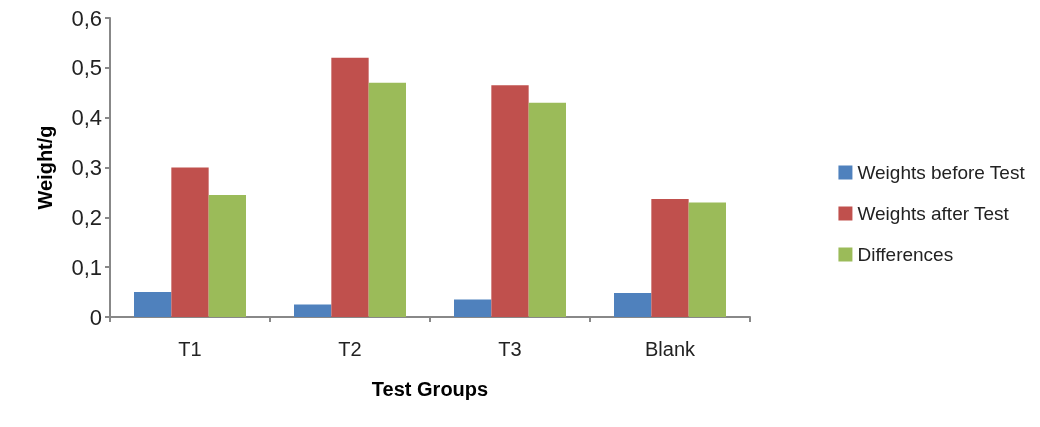 The height and width of the screenshot is (427, 1040). What do you see at coordinates (670, 349) in the screenshot?
I see `x-tick-label: Blank` at bounding box center [670, 349].